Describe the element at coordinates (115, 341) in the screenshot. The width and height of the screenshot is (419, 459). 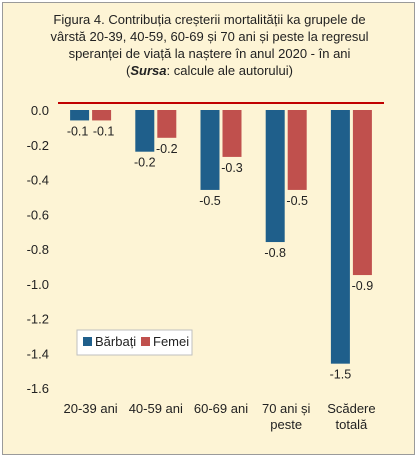
I see `legend-label: Bărbați` at that location.